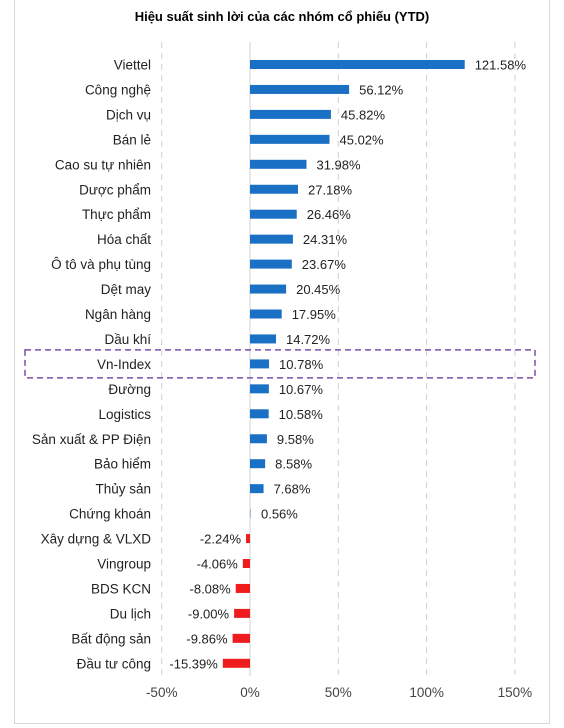  Describe the element at coordinates (116, 214) in the screenshot. I see `category-label: Thực phẩm` at that location.